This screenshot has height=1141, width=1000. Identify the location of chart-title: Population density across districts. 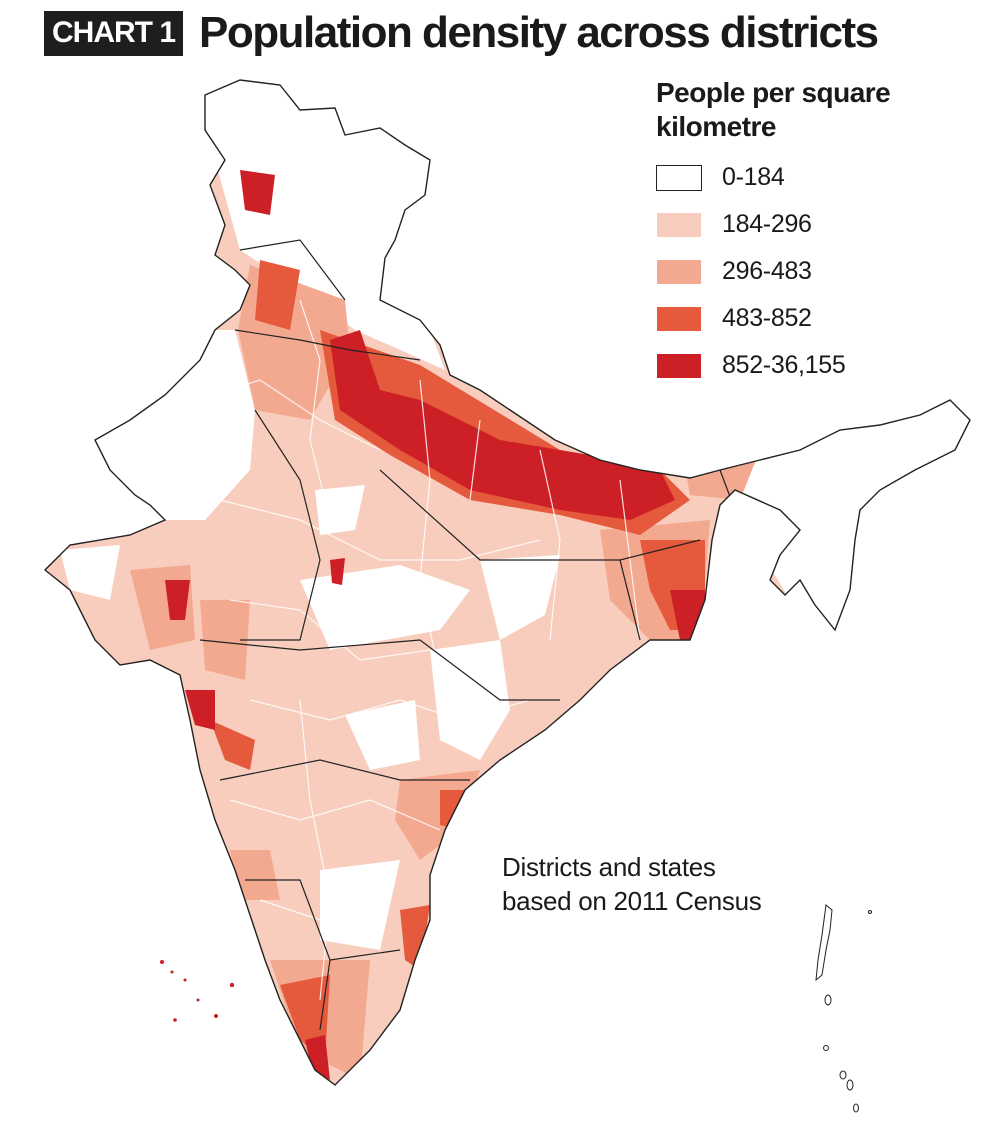
(539, 32).